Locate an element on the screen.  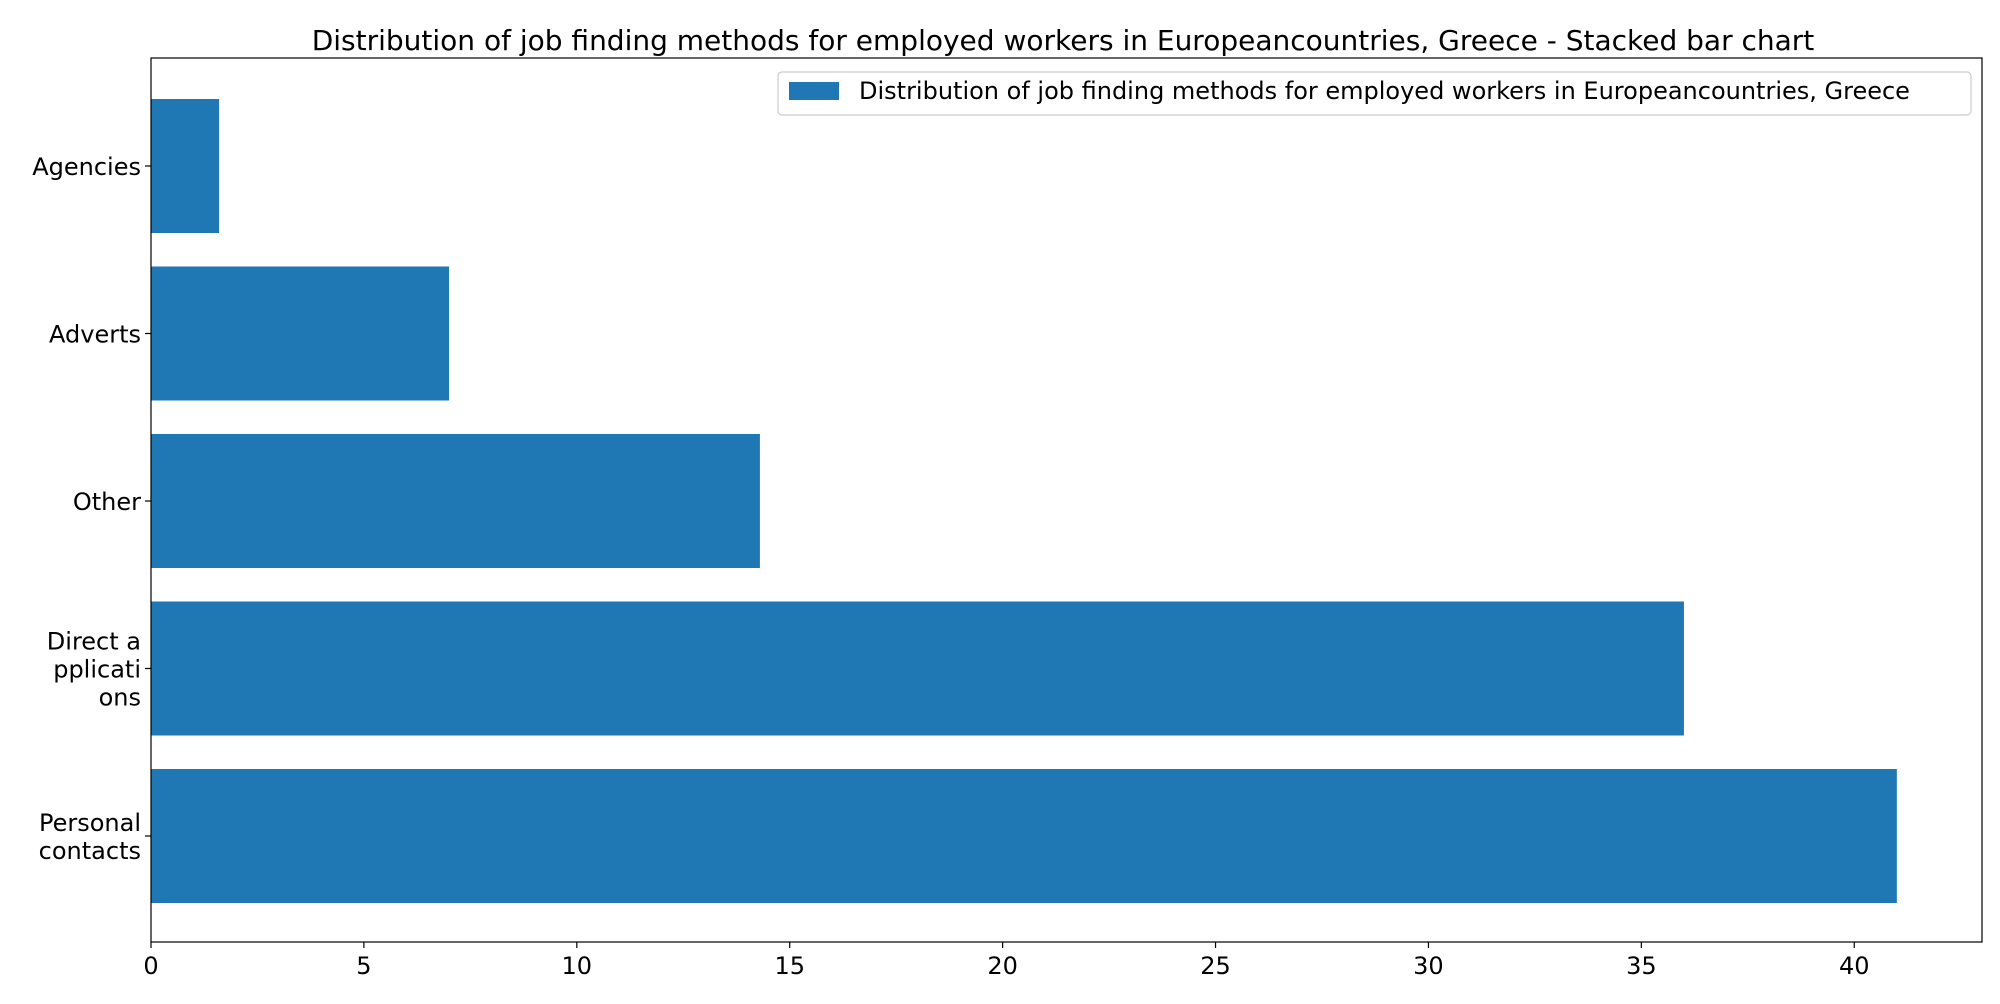
x-tick-label: 20 is located at coordinates (1002, 966).